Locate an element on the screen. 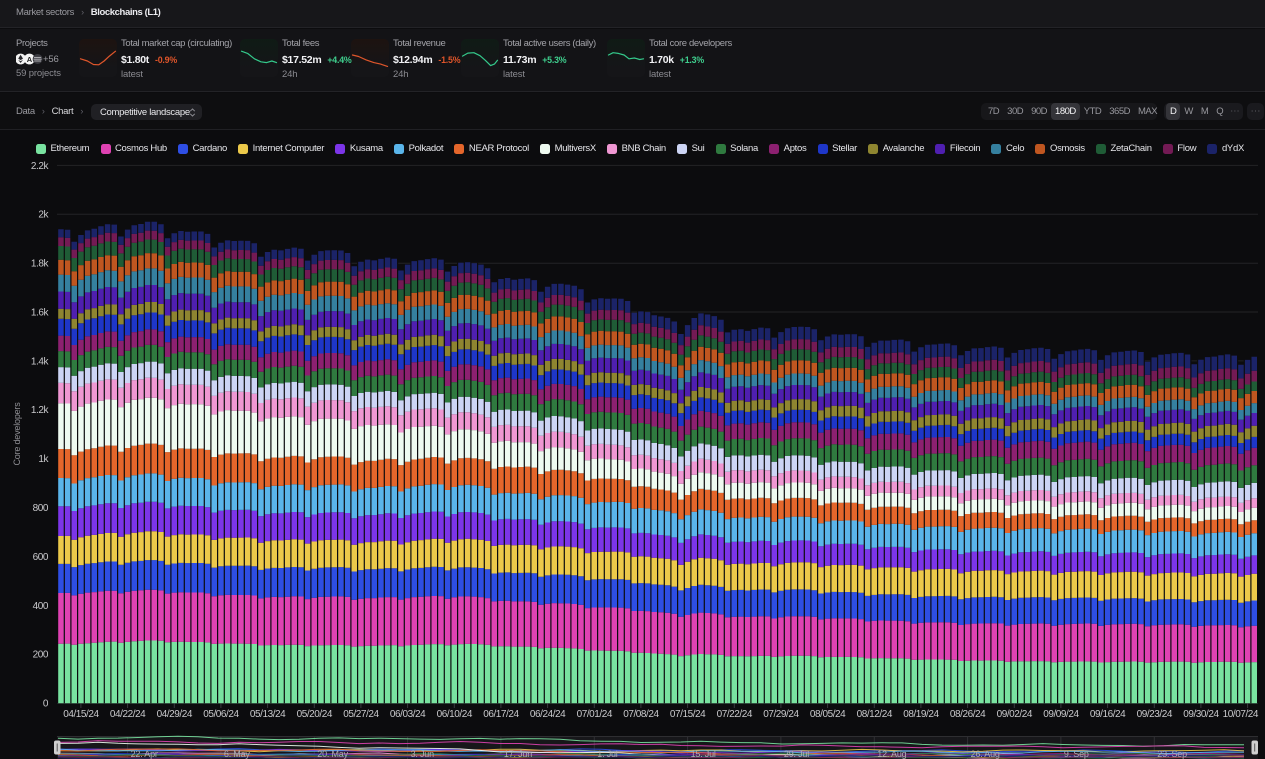 The image size is (1265, 759). svg-text: 05/27/24 is located at coordinates (361, 714).